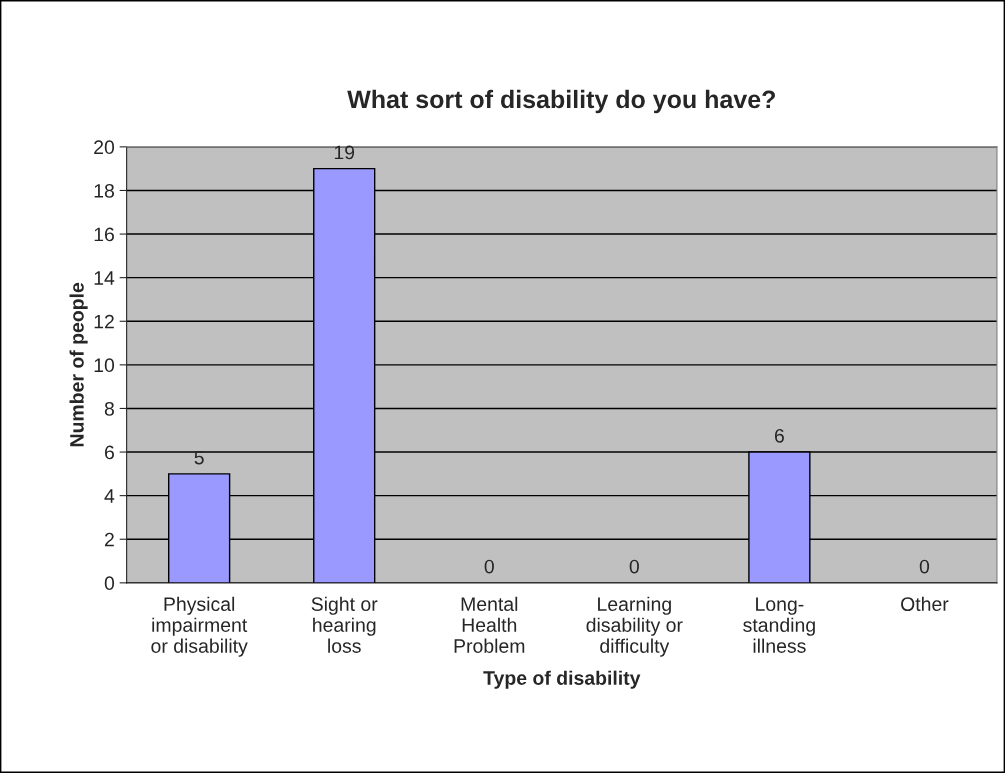 Image resolution: width=1005 pixels, height=773 pixels. Describe the element at coordinates (561, 101) in the screenshot. I see `chart-title: What sort of disability do you have?` at that location.